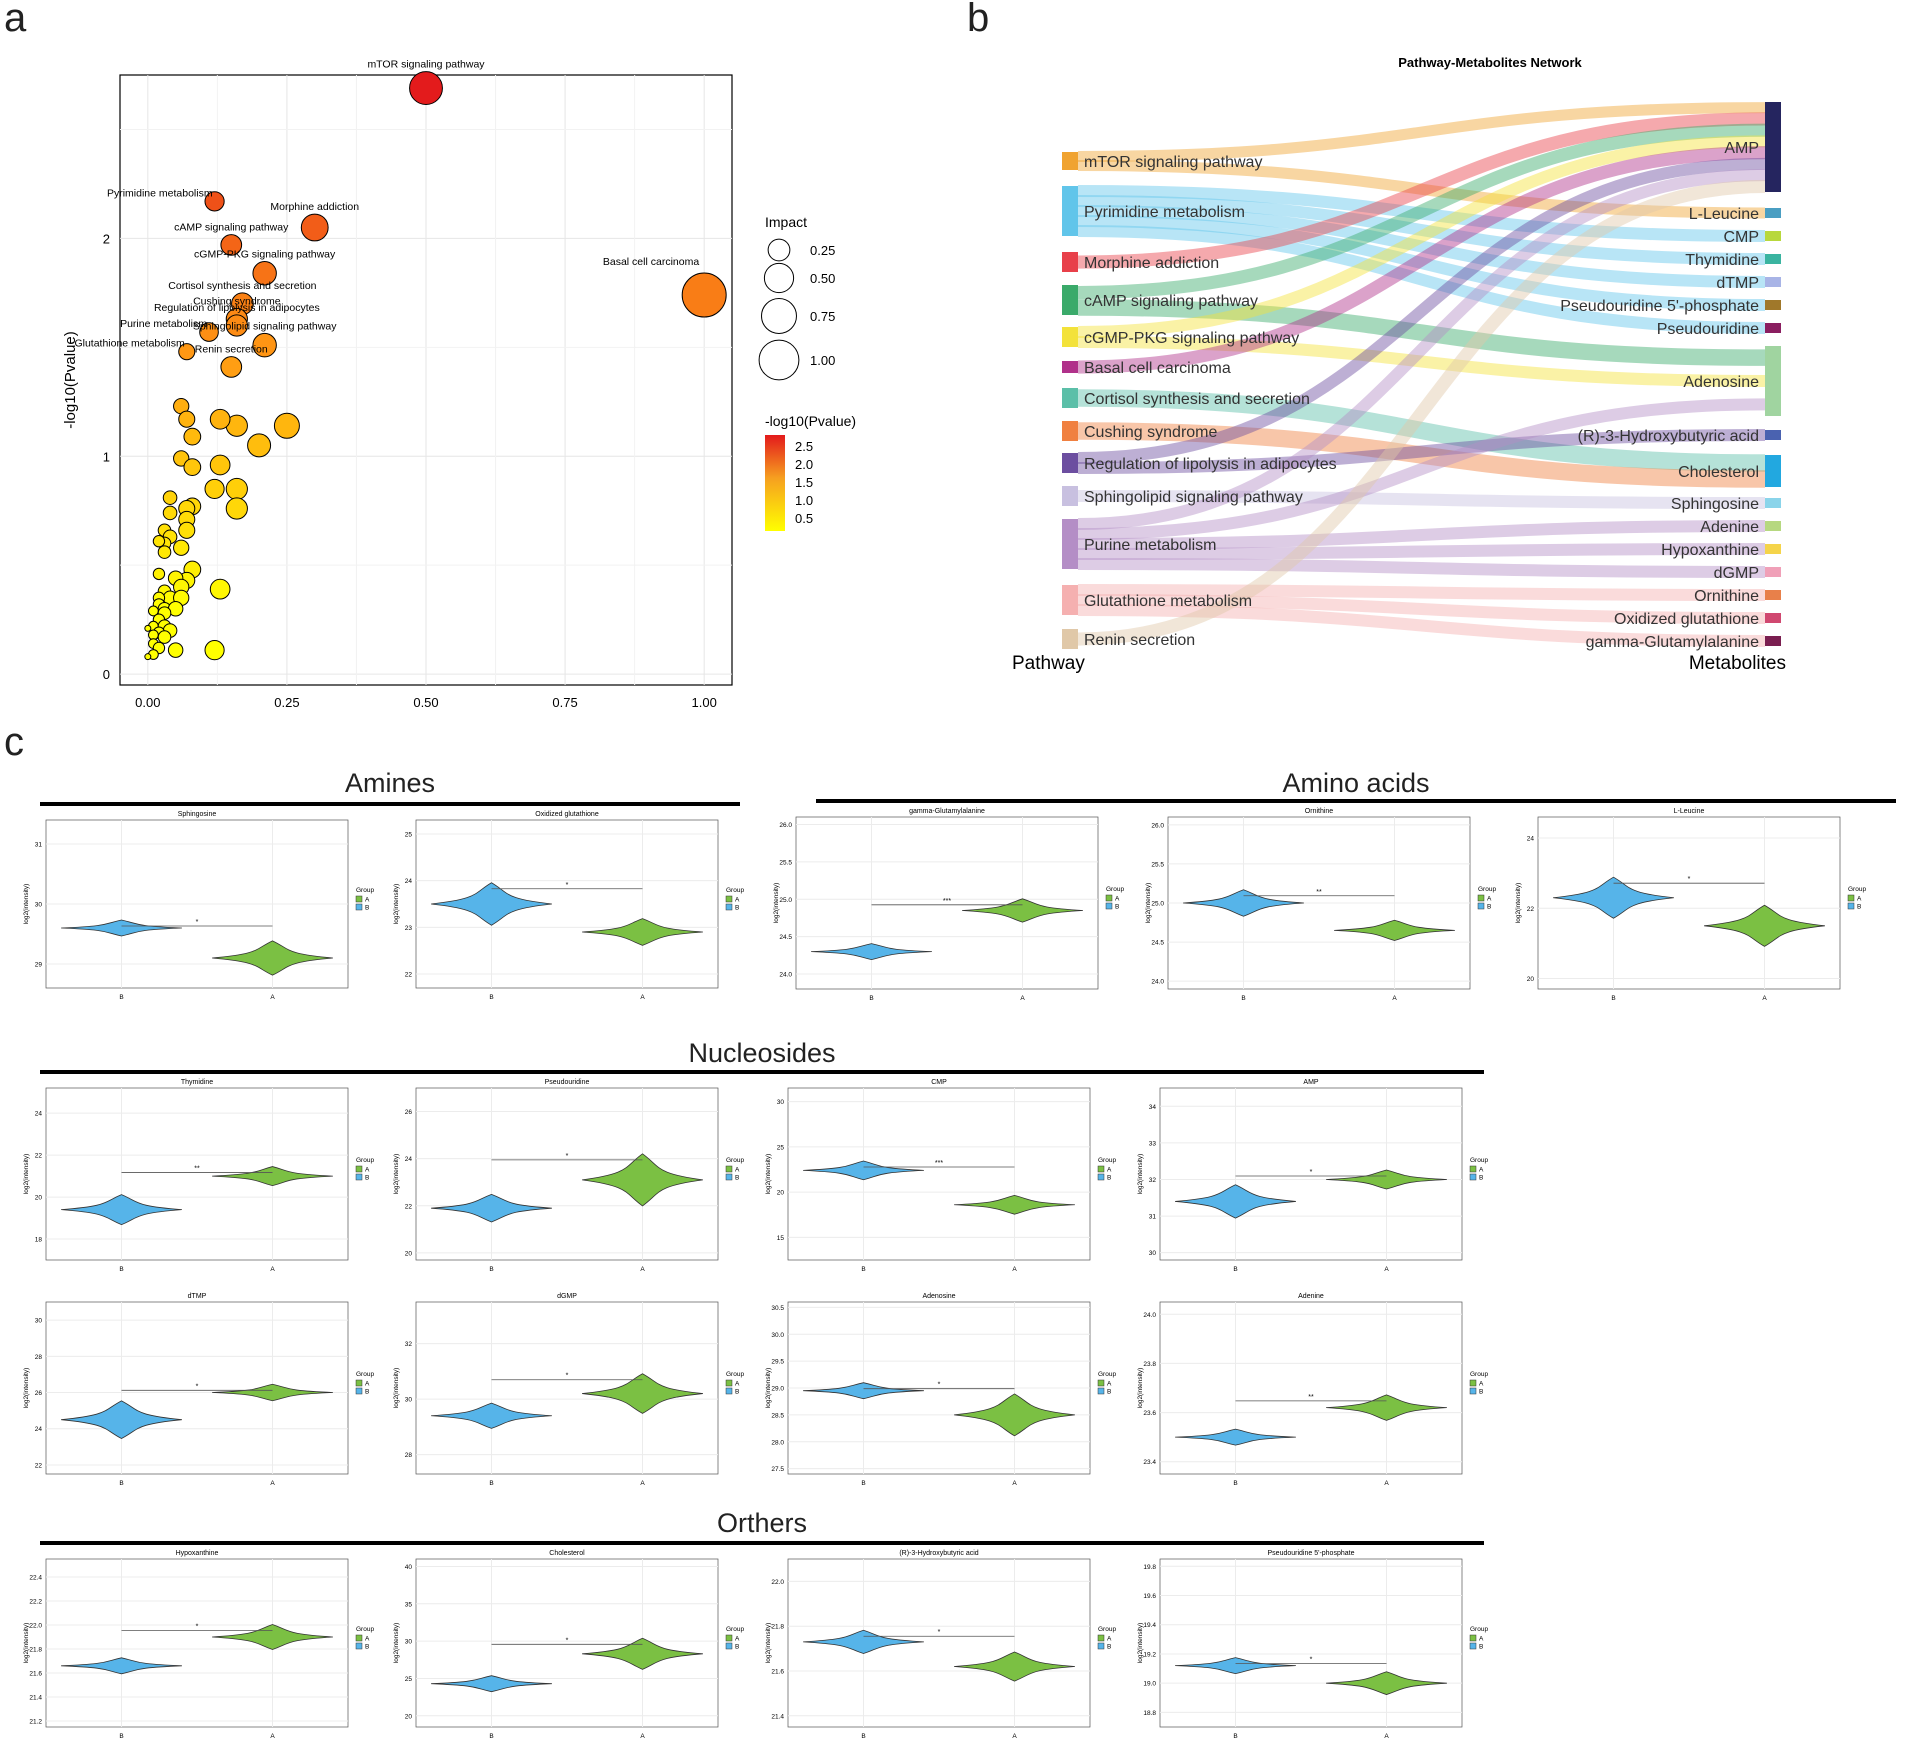  What do you see at coordinates (777, 1442) in the screenshot?
I see `y-tick-label: 28.0` at bounding box center [777, 1442].